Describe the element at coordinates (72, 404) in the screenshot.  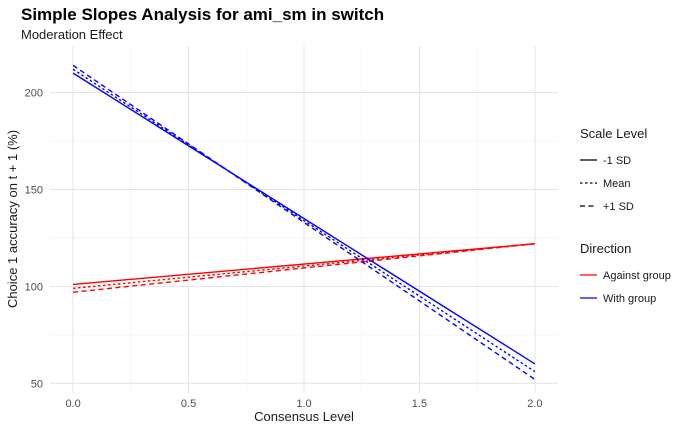
I see `x-tick-label: 0.0` at that location.